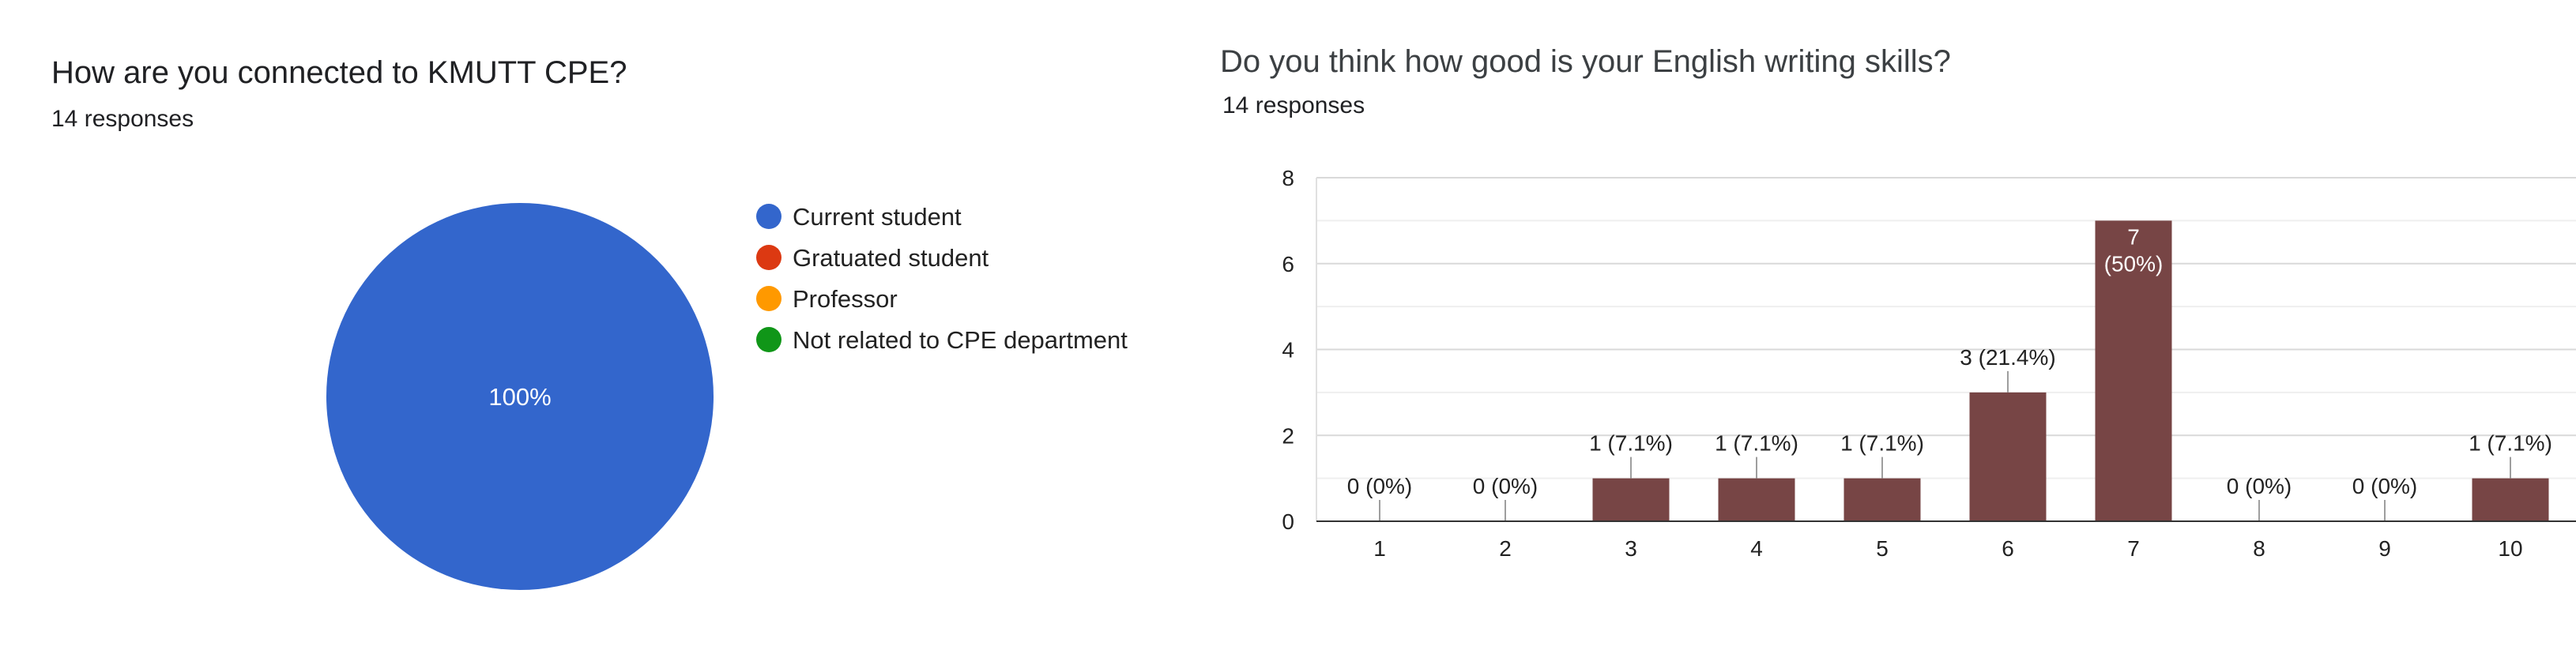 Image resolution: width=2576 pixels, height=665 pixels. I want to click on x-tick-label: 9, so click(2384, 548).